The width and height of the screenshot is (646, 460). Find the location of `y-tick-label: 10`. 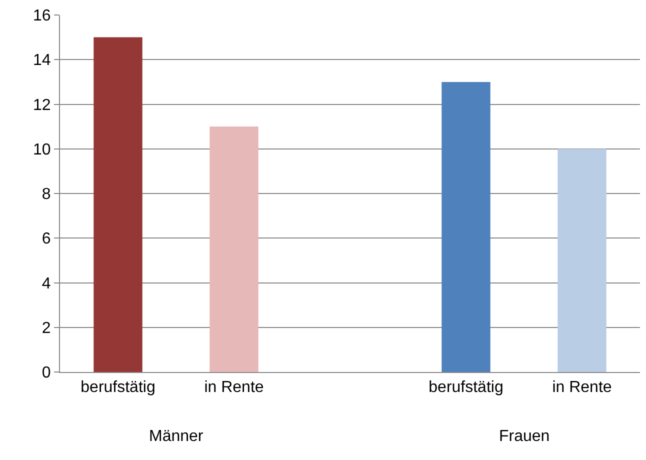

y-tick-label: 10 is located at coordinates (42, 149).